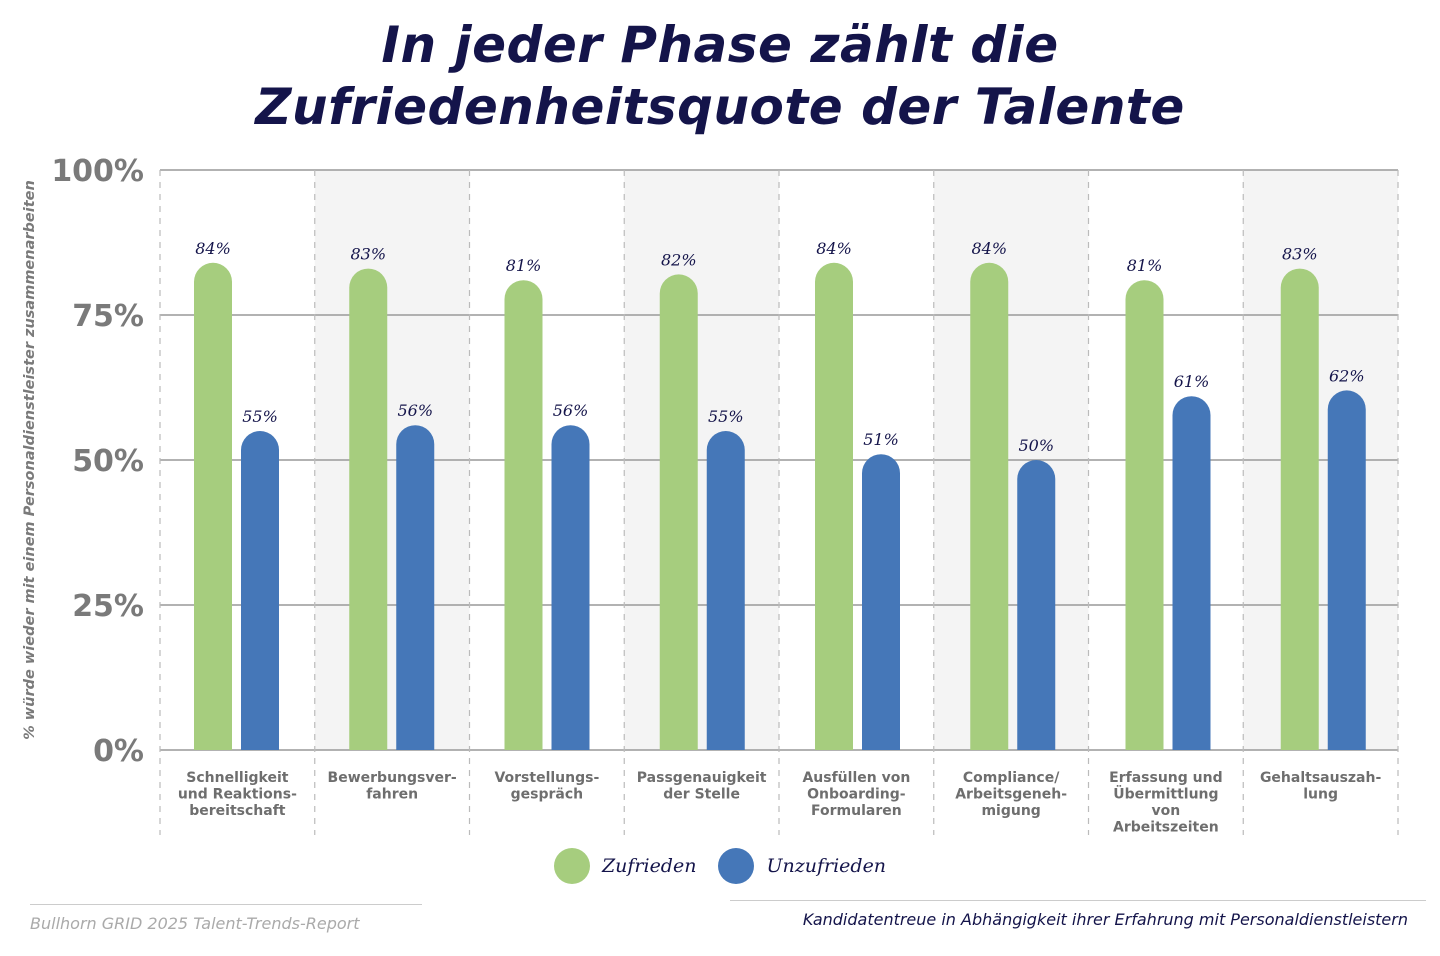 This screenshot has height=956, width=1440. What do you see at coordinates (1320, 795) in the screenshot?
I see `x-tick-label: lung` at bounding box center [1320, 795].